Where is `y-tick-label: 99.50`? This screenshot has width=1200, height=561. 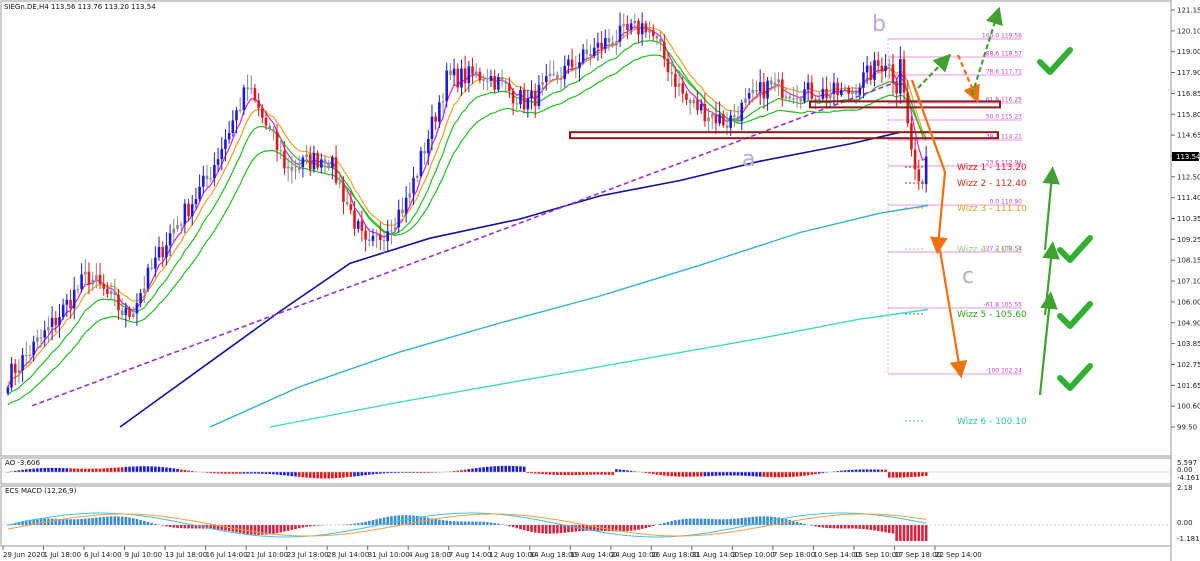
y-tick-label: 99.50 is located at coordinates (1187, 428).